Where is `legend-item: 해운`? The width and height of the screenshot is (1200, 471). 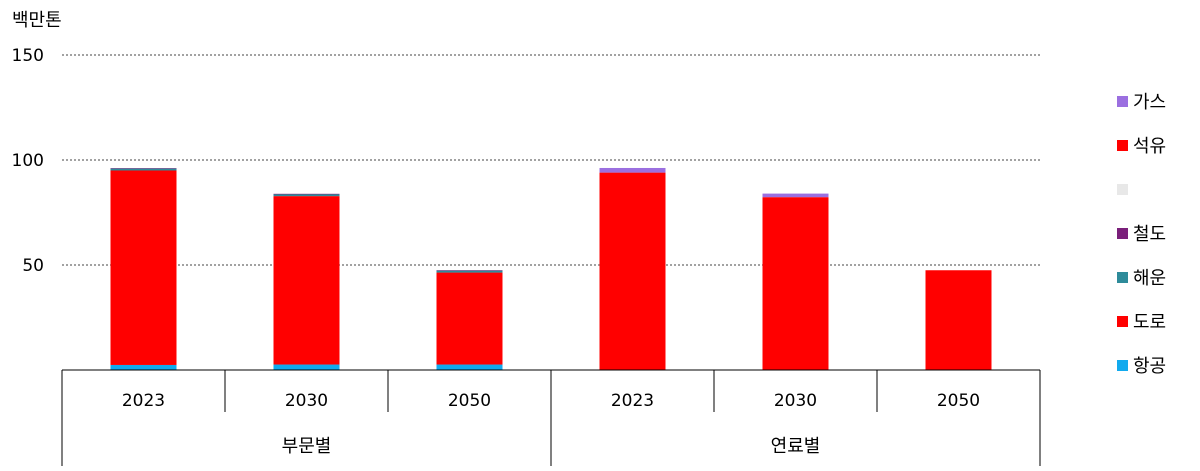 legend-item: 해운 is located at coordinates (1141, 278).